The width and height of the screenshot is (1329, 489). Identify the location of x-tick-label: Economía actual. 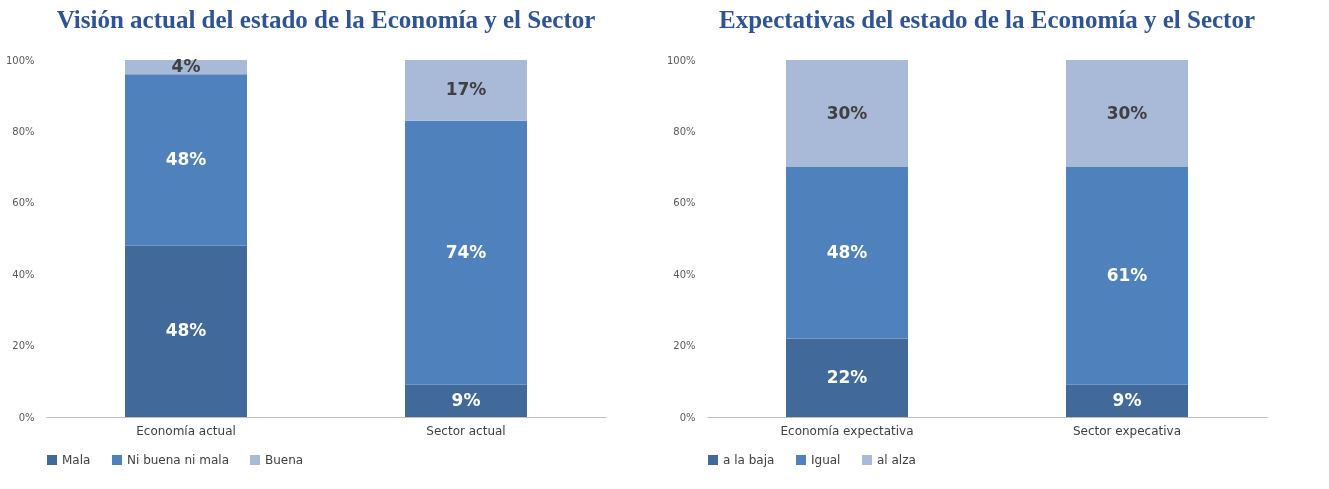
(186, 430).